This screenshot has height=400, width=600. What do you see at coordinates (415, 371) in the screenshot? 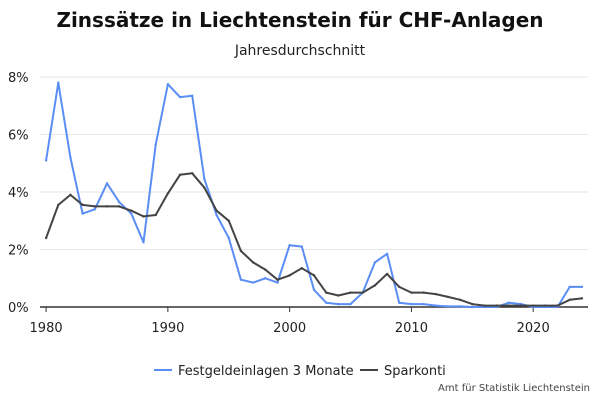
I see `legend-label: Sparkonti` at bounding box center [415, 371].